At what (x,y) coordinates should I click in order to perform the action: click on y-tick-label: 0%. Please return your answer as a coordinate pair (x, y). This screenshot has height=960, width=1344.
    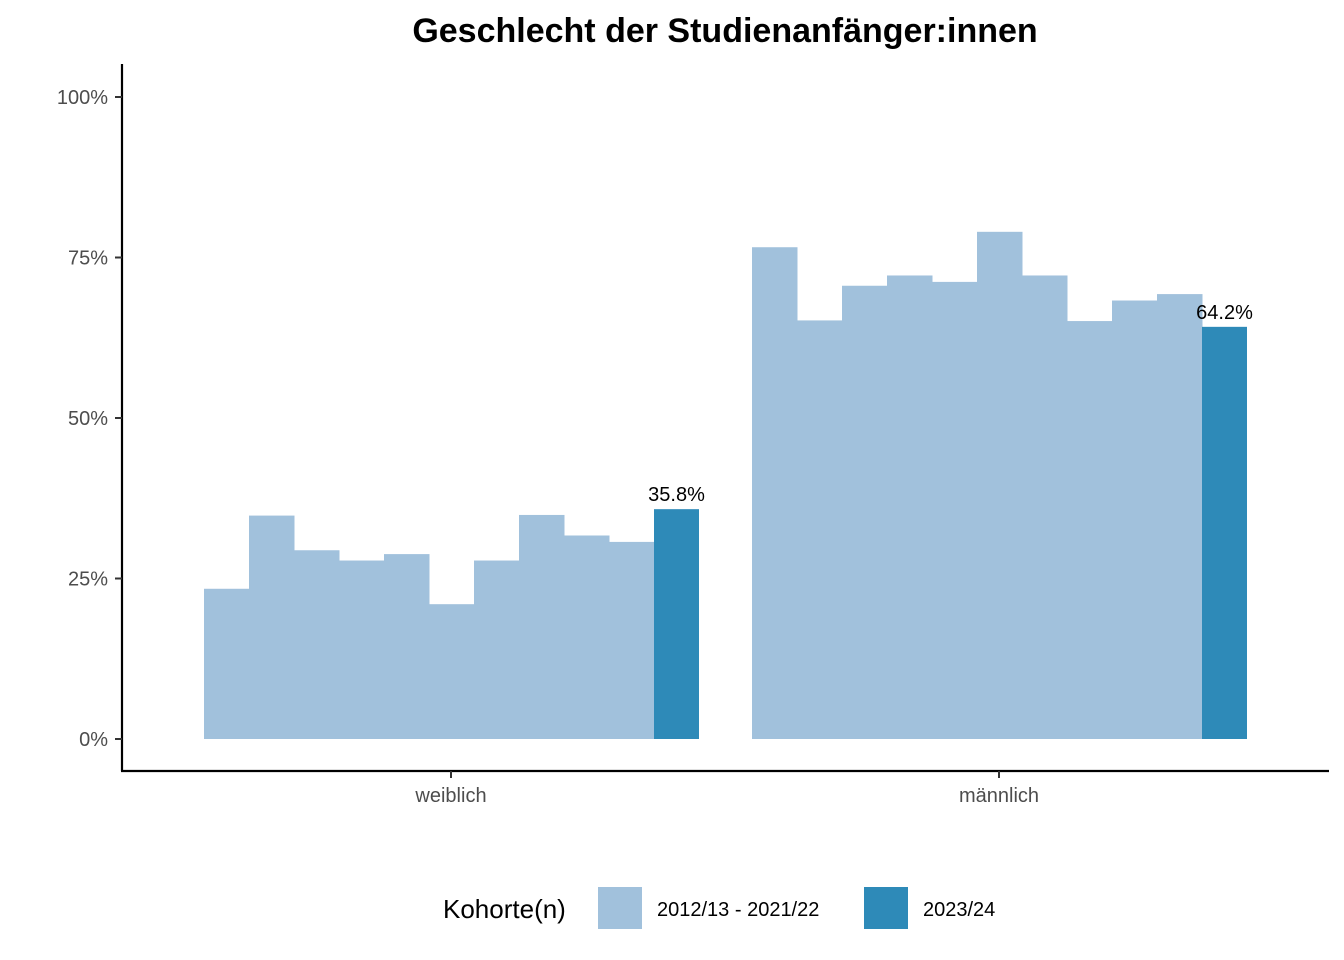
    Looking at the image, I should click on (93, 740).